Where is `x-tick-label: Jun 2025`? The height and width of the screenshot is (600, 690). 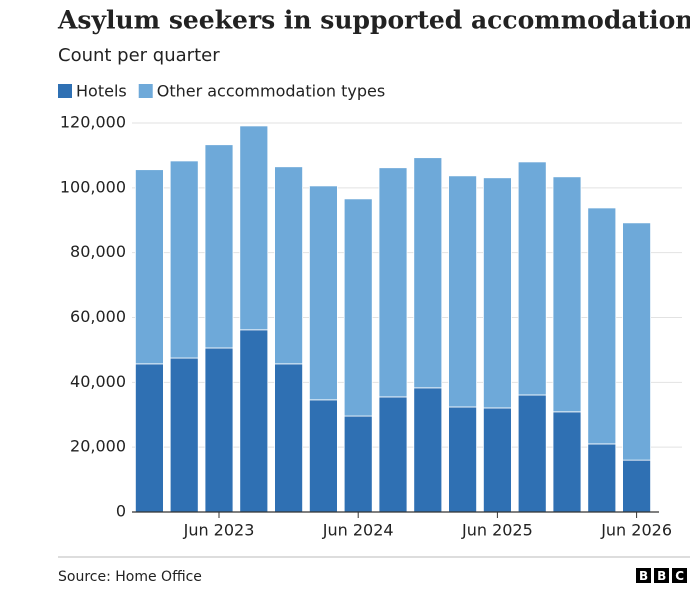 x-tick-label: Jun 2025 is located at coordinates (497, 530).